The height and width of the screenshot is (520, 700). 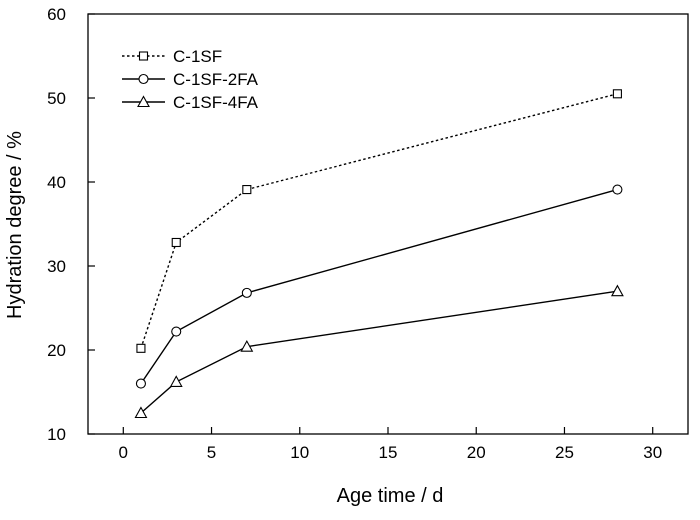 What do you see at coordinates (390, 496) in the screenshot?
I see `x-axis-label: Age time / d` at bounding box center [390, 496].